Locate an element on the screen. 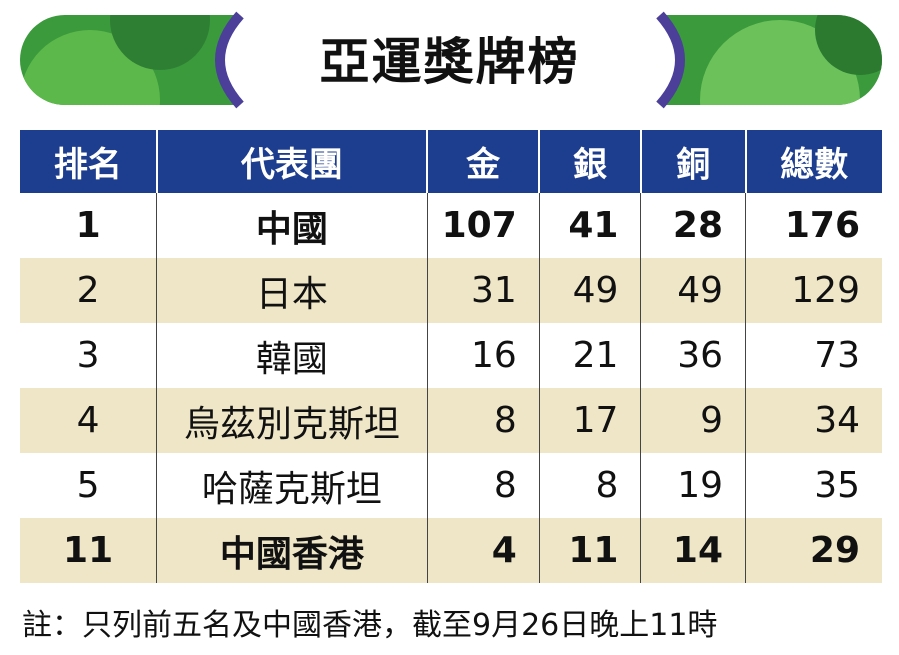  team-name: 韓國 is located at coordinates (292, 355).